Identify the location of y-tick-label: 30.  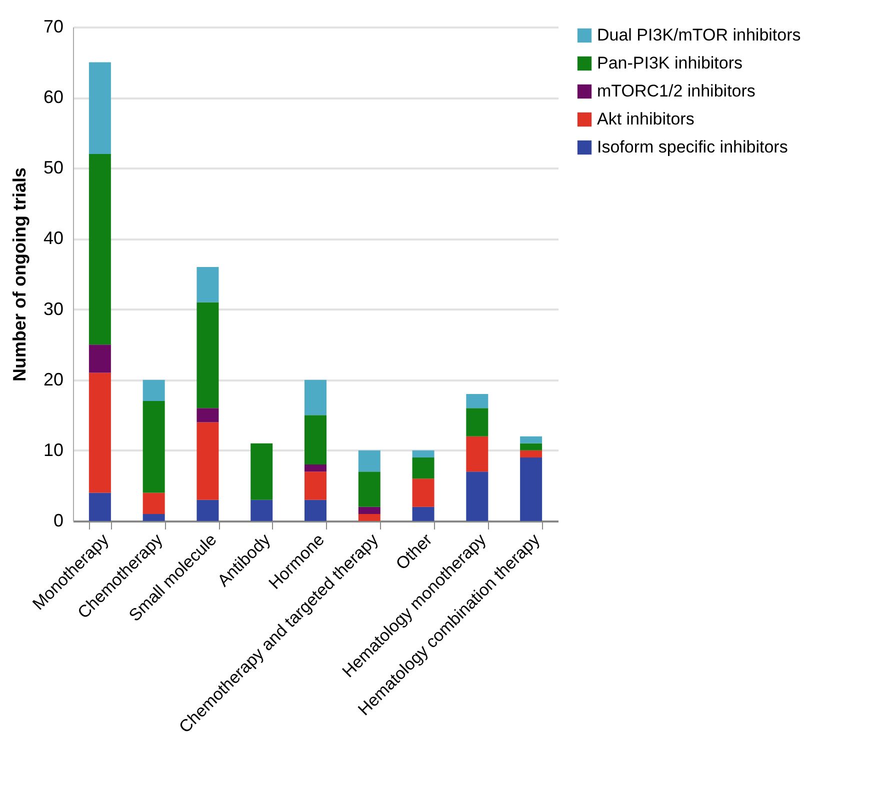
(53, 308).